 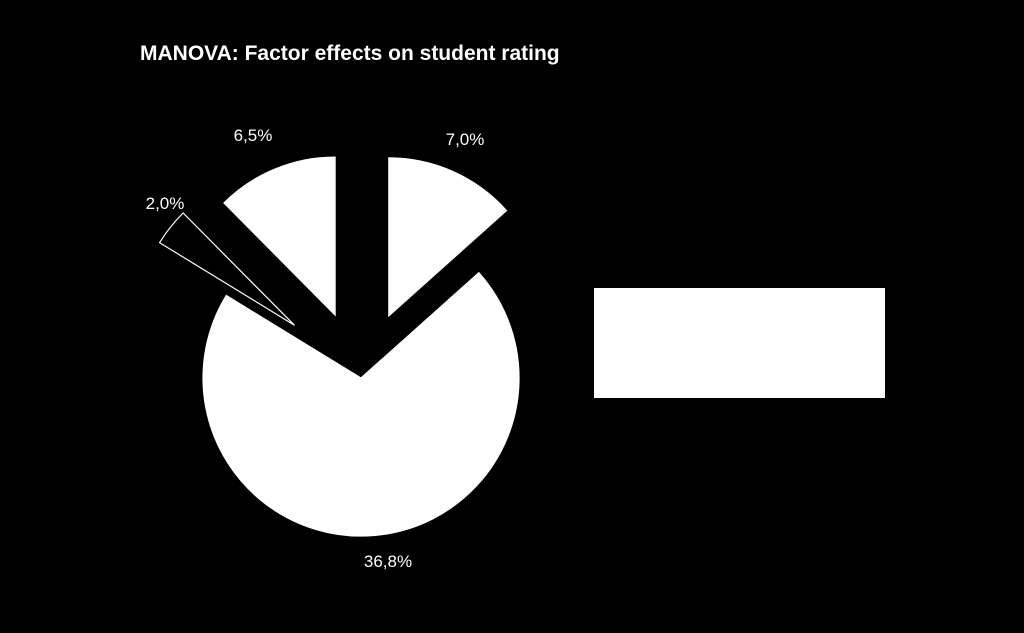 What do you see at coordinates (388, 561) in the screenshot?
I see `pie-slice-label-1: 36,8%` at bounding box center [388, 561].